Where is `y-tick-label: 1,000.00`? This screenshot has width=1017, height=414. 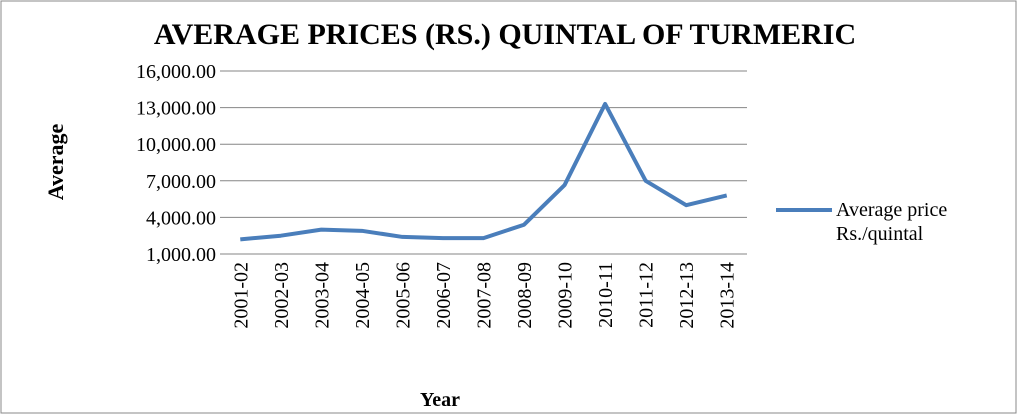
y-tick-label: 1,000.00 is located at coordinates (181, 255).